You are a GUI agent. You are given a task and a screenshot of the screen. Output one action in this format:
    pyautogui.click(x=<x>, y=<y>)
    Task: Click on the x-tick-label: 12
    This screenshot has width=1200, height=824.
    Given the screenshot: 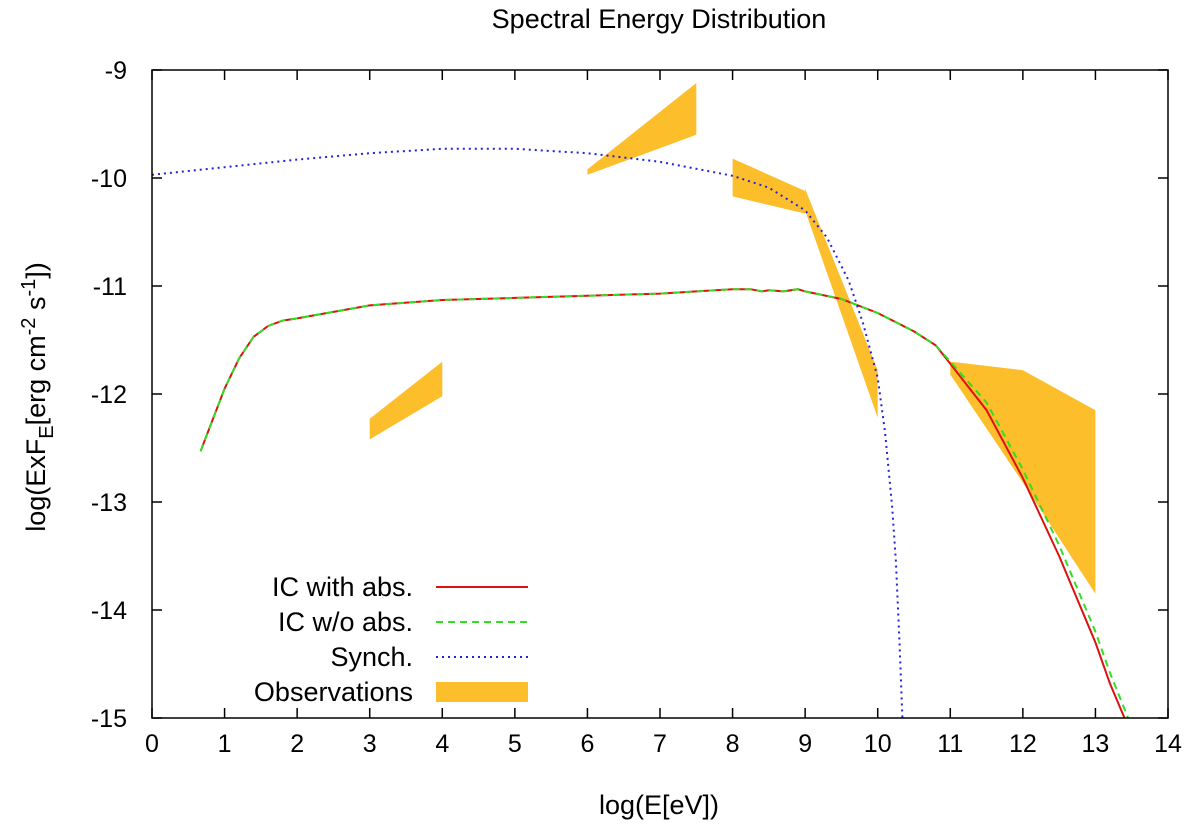 What is the action you would take?
    pyautogui.click(x=1023, y=744)
    